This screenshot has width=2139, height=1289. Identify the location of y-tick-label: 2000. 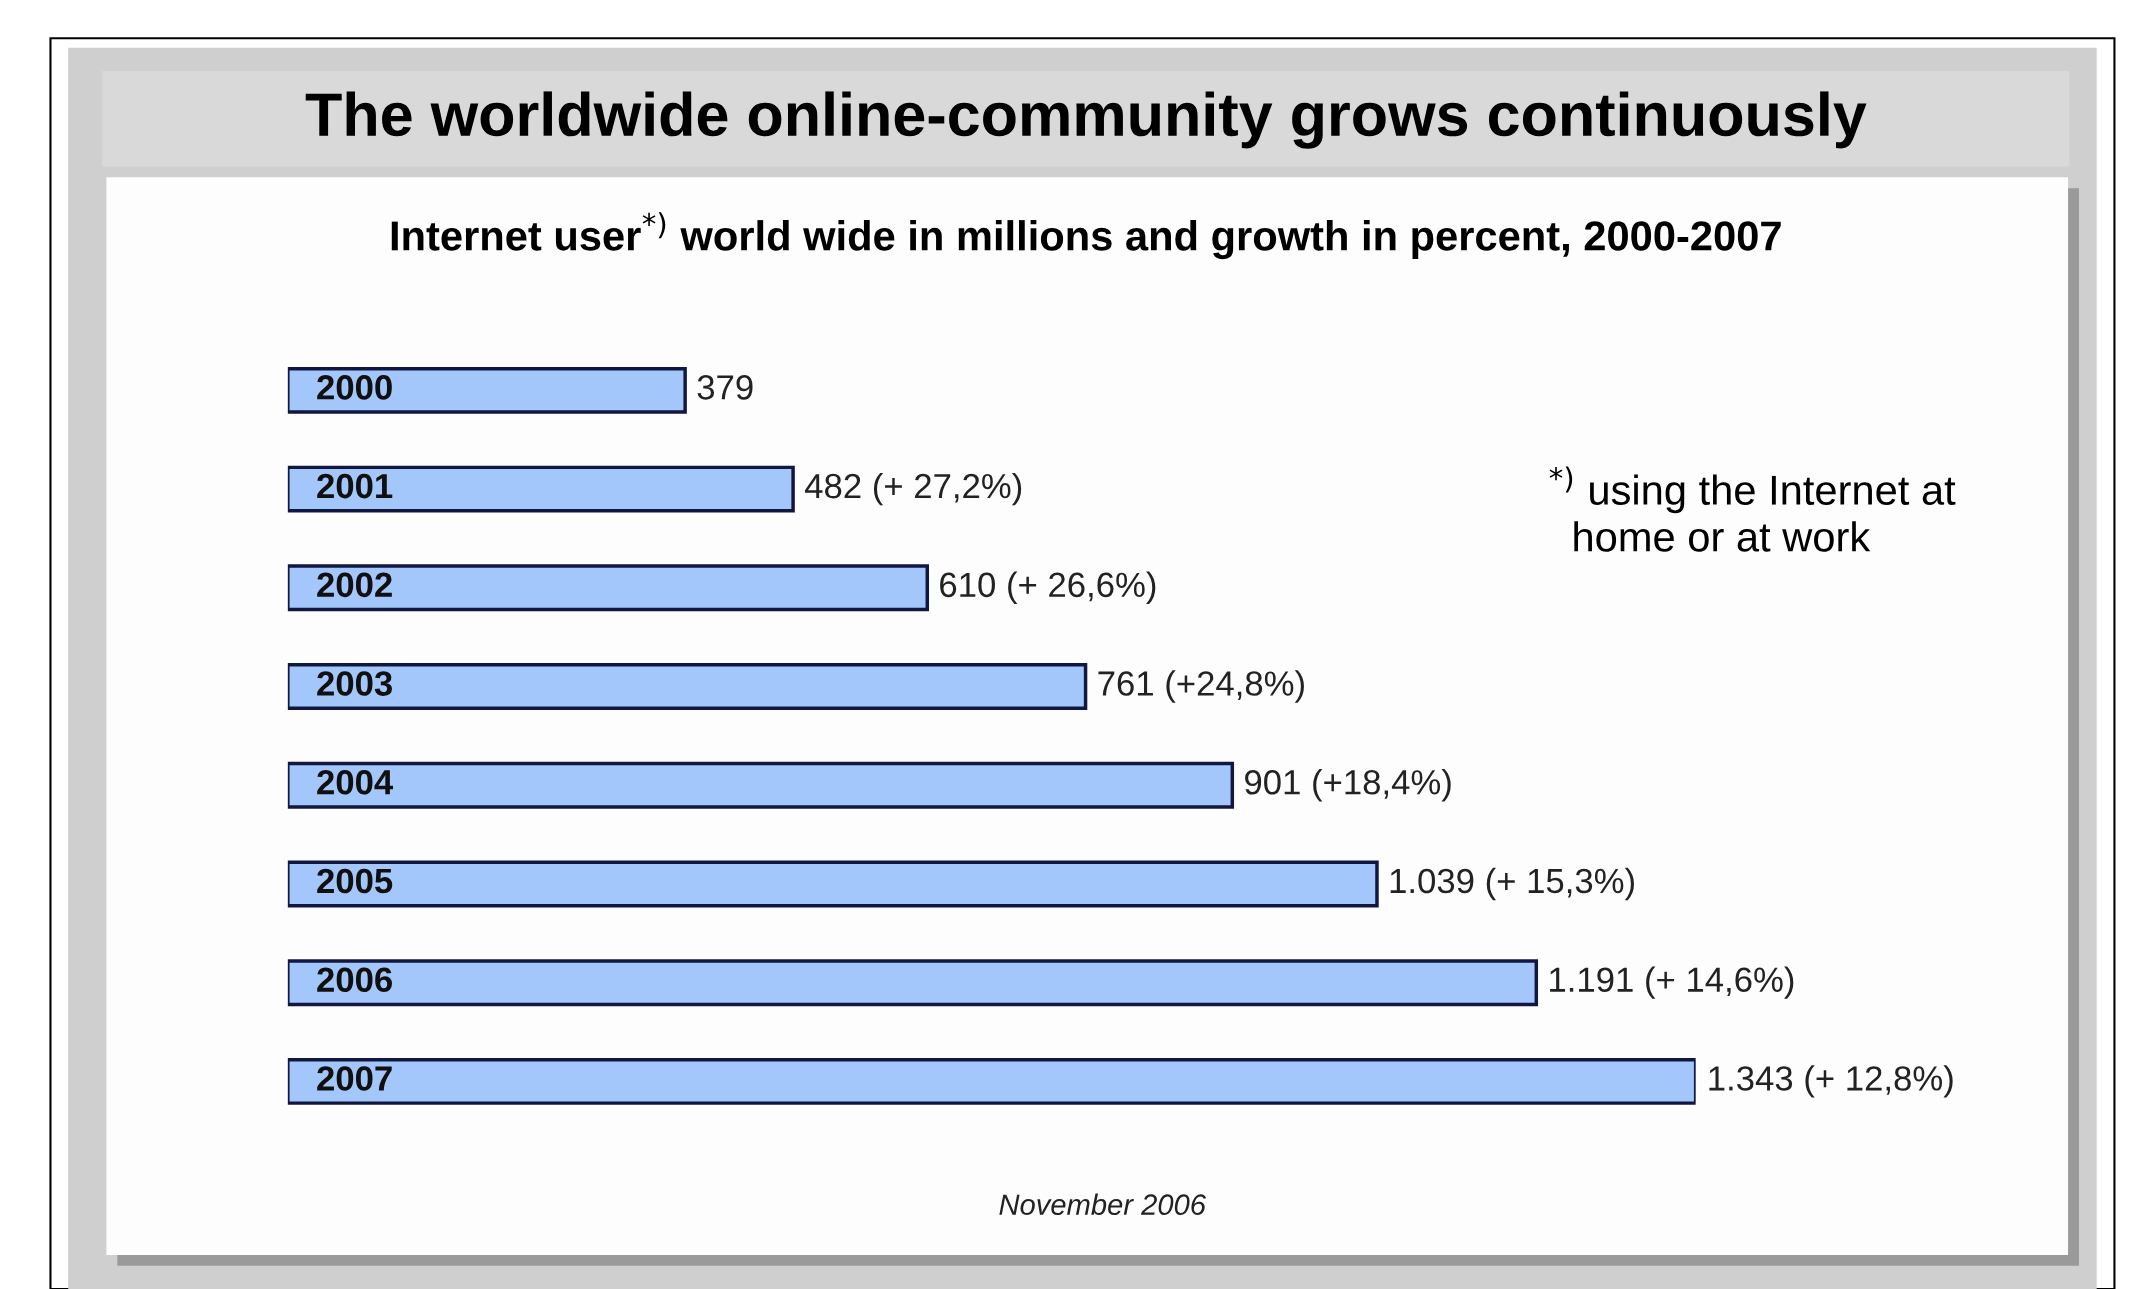
(354, 387).